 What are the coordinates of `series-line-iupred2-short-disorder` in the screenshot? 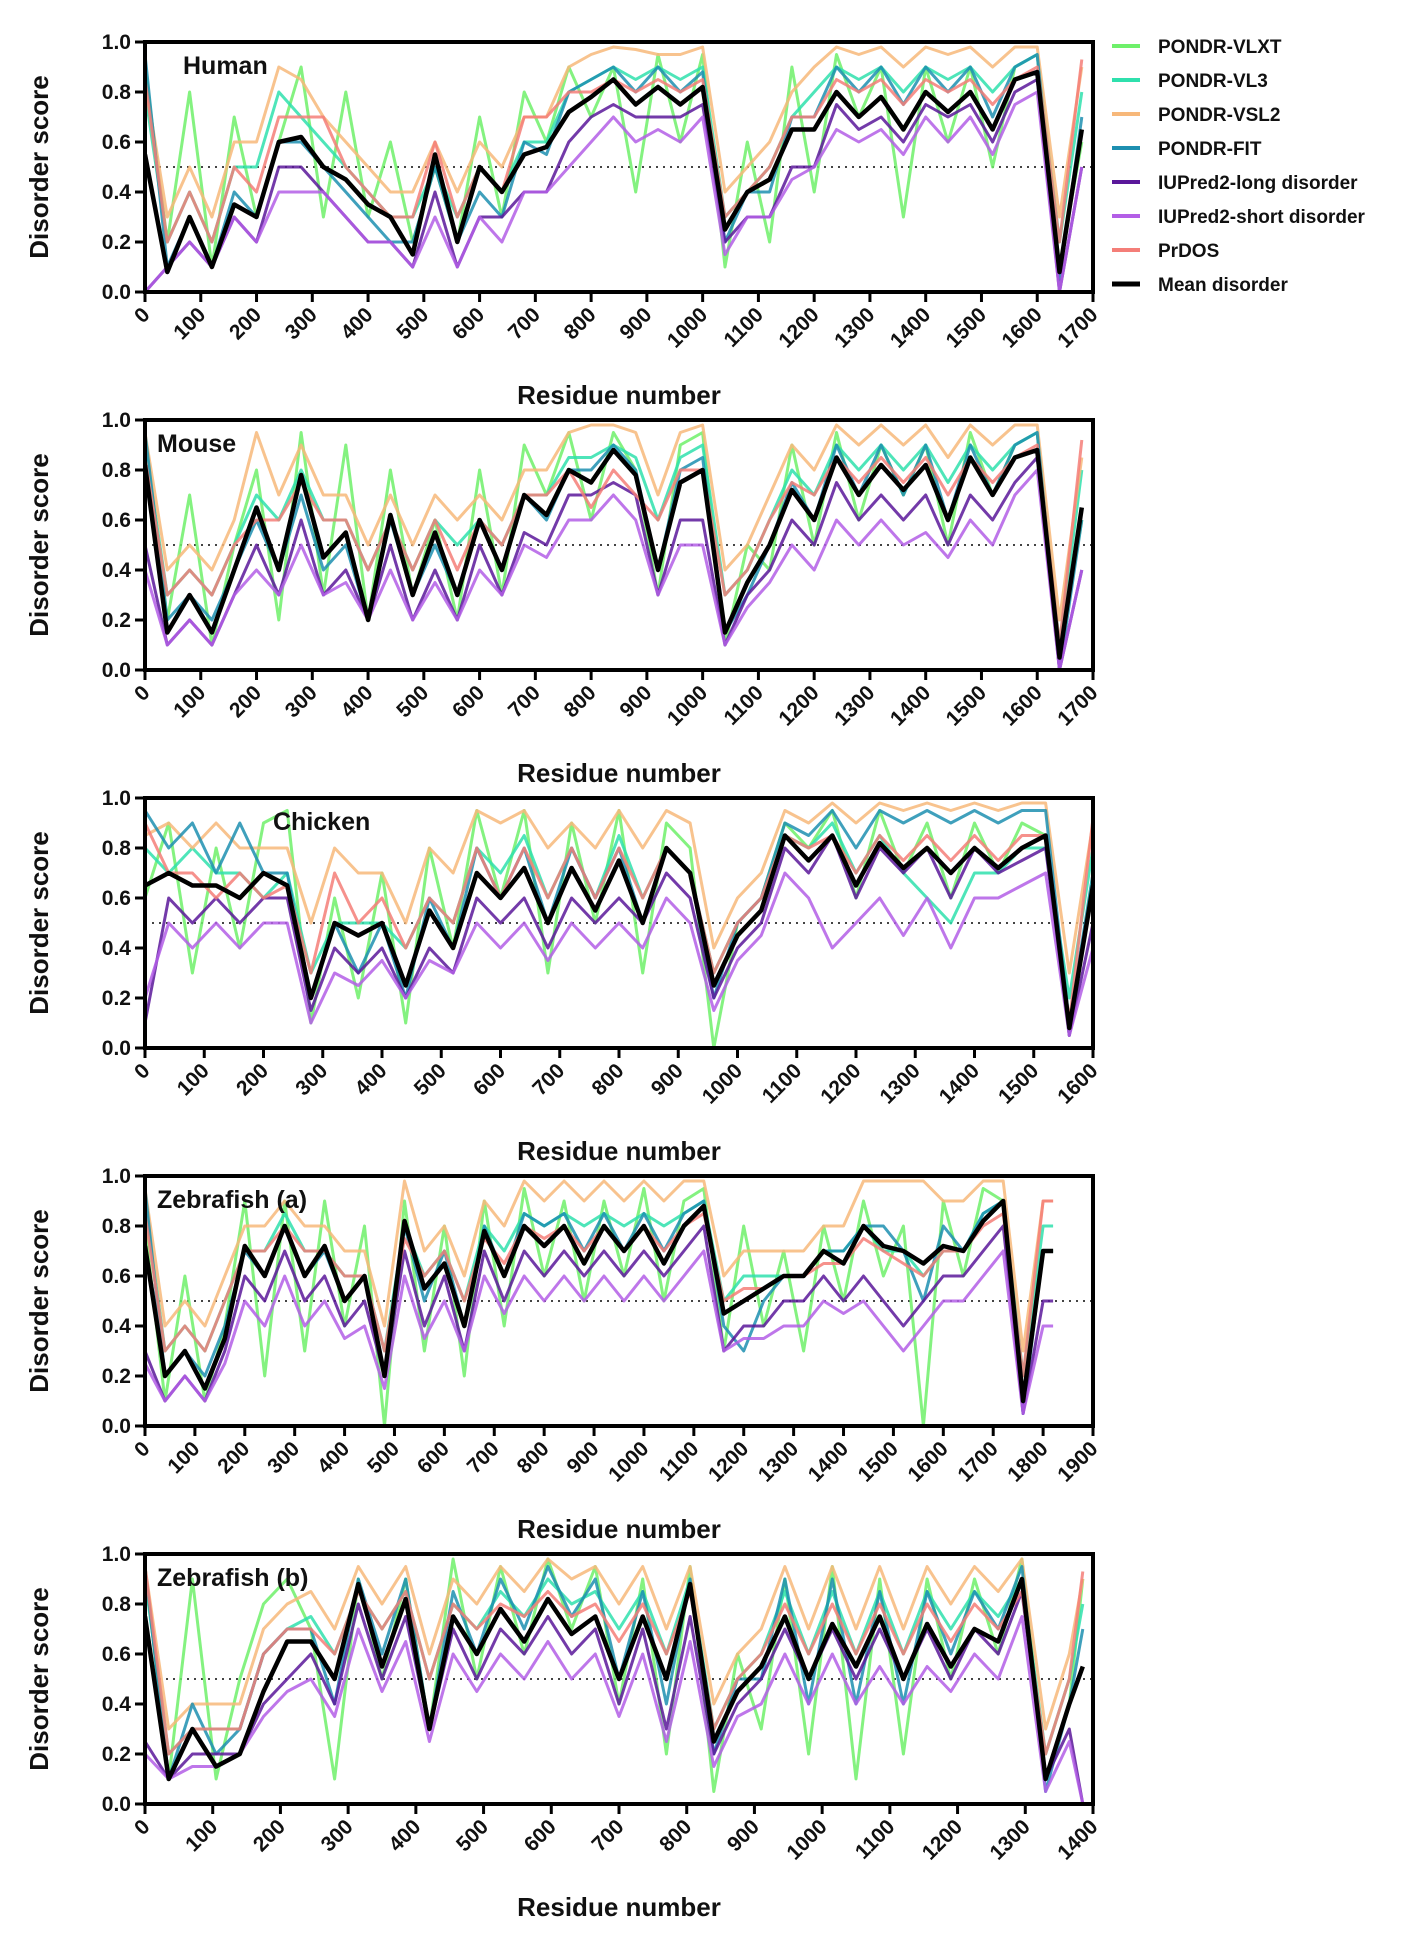 It's located at (614, 569).